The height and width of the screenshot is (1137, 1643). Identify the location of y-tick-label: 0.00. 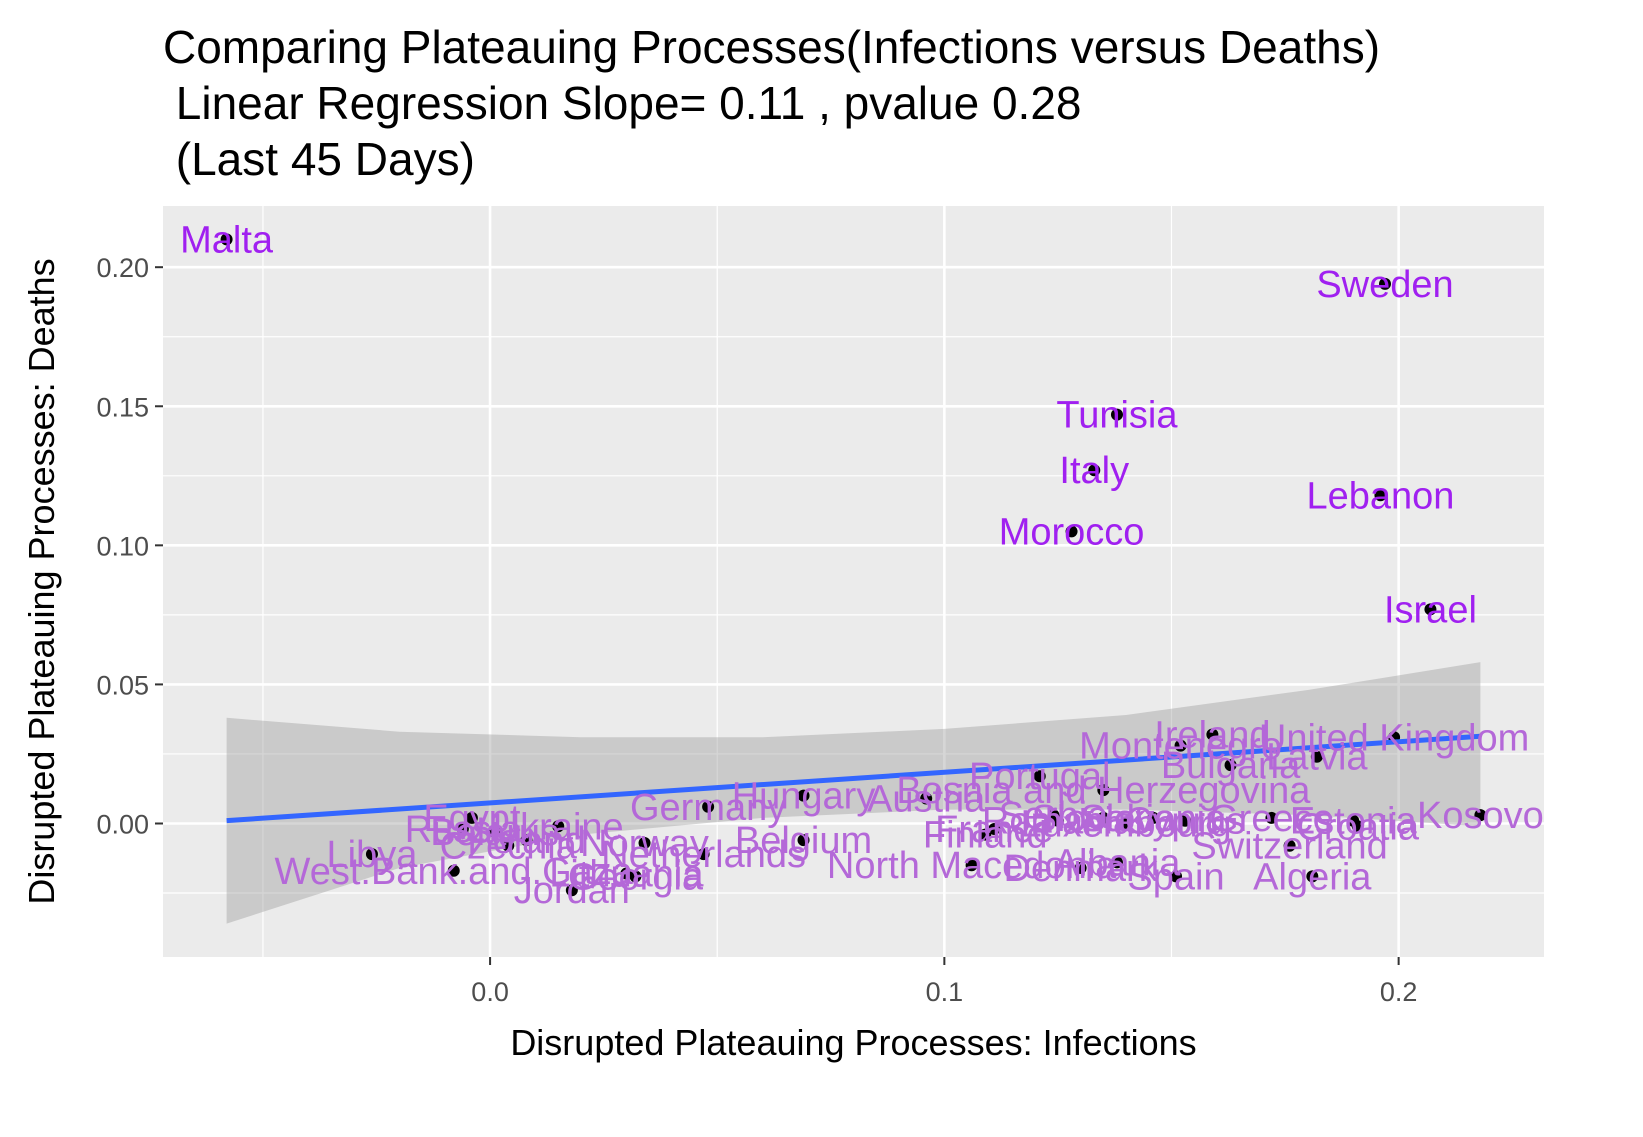
(122, 824).